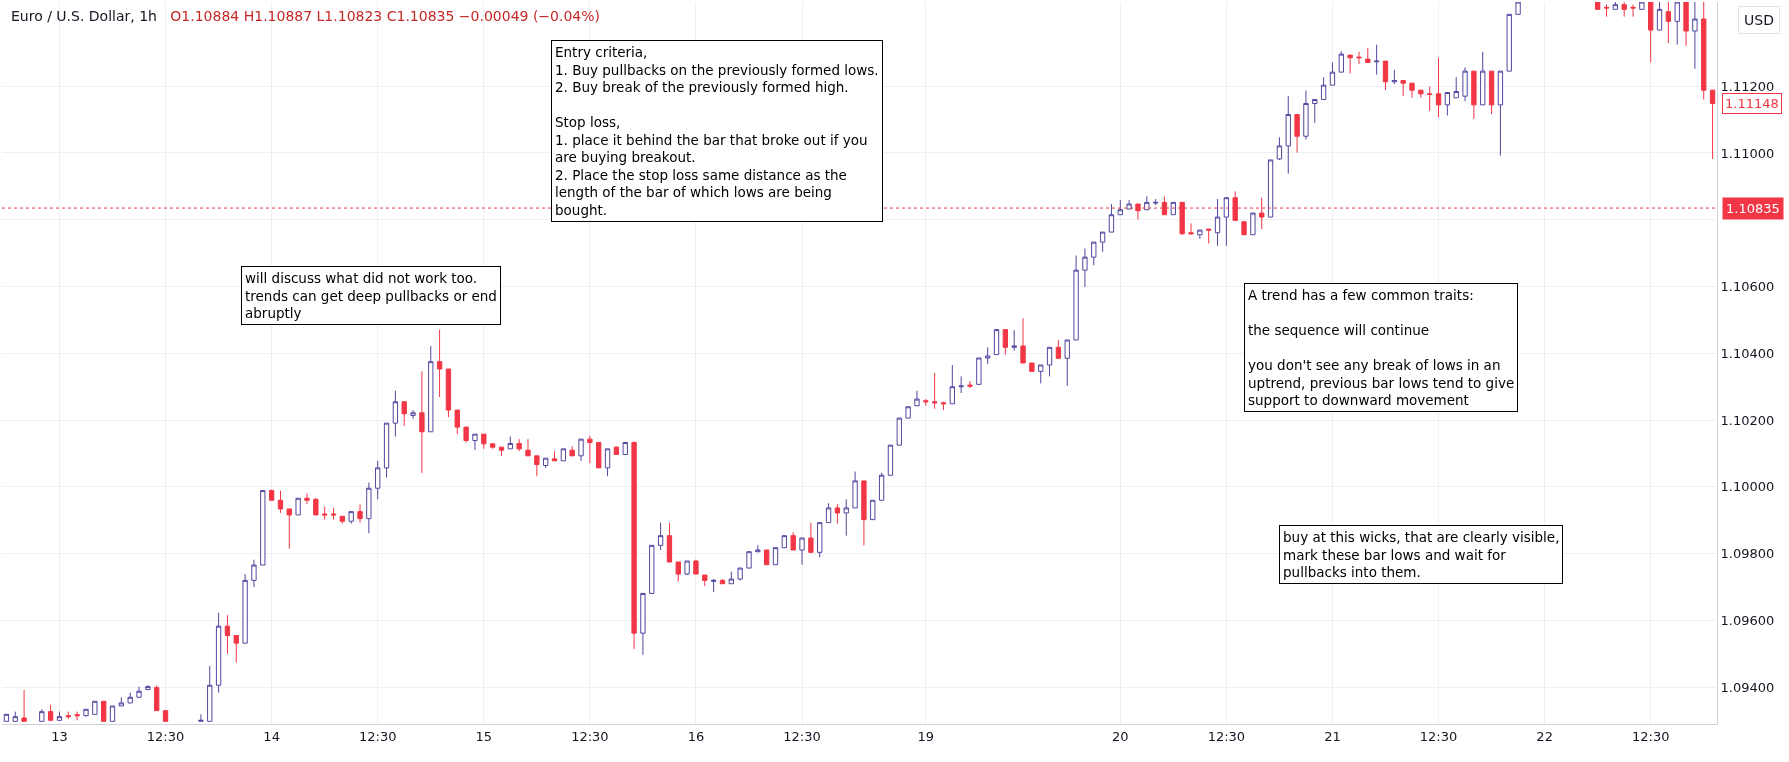 This screenshot has width=1789, height=762. I want to click on y-tick-label: 1.10200, so click(1747, 420).